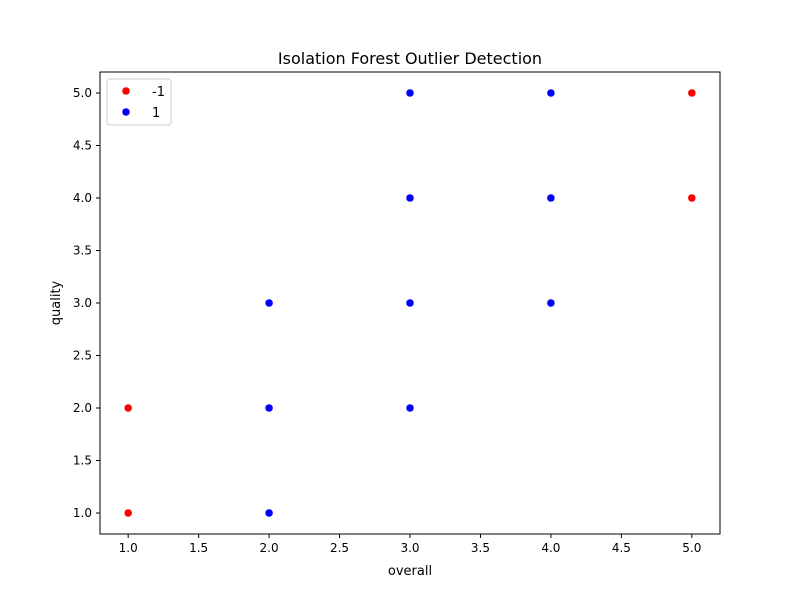 The width and height of the screenshot is (800, 600). What do you see at coordinates (409, 548) in the screenshot?
I see `x-tick-label: 3.0` at bounding box center [409, 548].